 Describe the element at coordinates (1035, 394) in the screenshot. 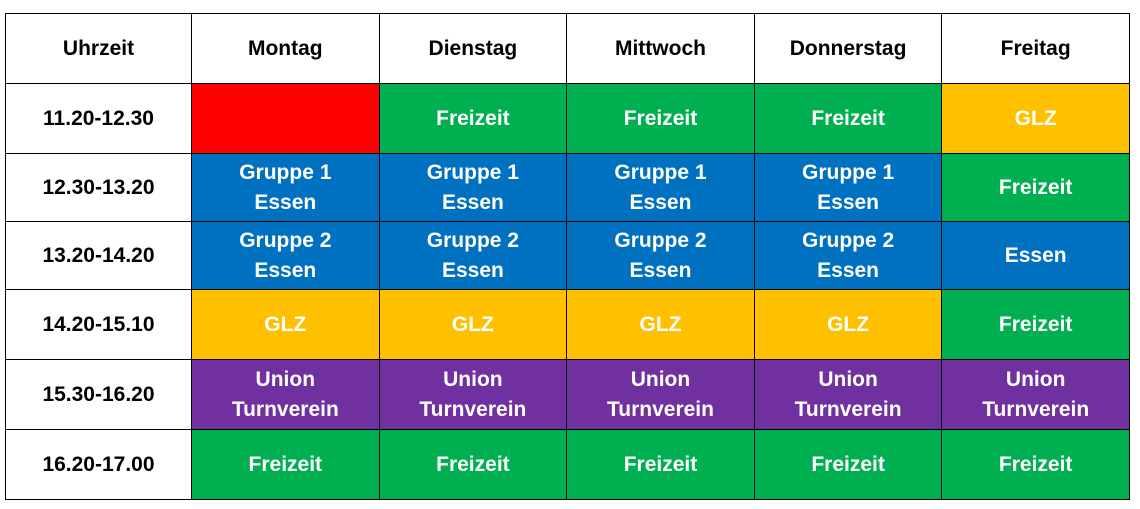

I see `schedule-cell-friday: Union Turnverein` at that location.